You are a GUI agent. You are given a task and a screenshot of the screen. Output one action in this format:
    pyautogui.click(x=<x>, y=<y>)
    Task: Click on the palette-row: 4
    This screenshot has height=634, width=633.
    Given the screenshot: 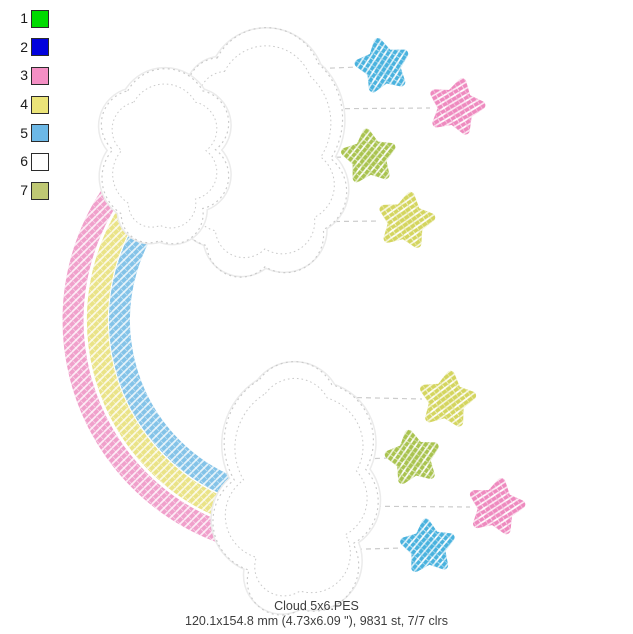 What is the action you would take?
    pyautogui.click(x=31, y=104)
    